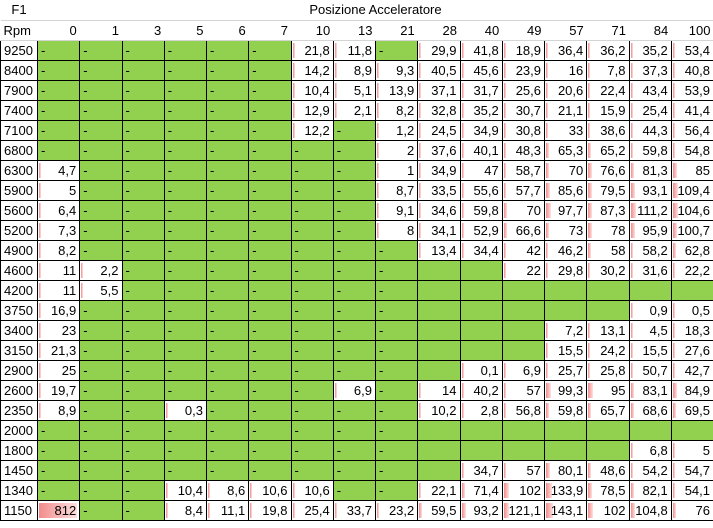 The width and height of the screenshot is (713, 528). I want to click on cell: 42,7, so click(691, 370).